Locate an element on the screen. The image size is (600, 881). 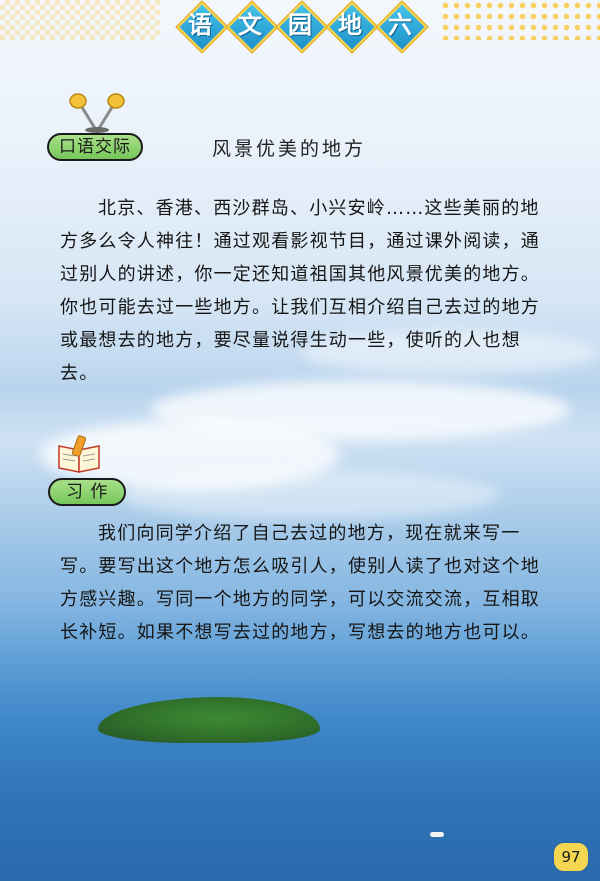
section-title: 风景优美的地方 is located at coordinates (289, 149).